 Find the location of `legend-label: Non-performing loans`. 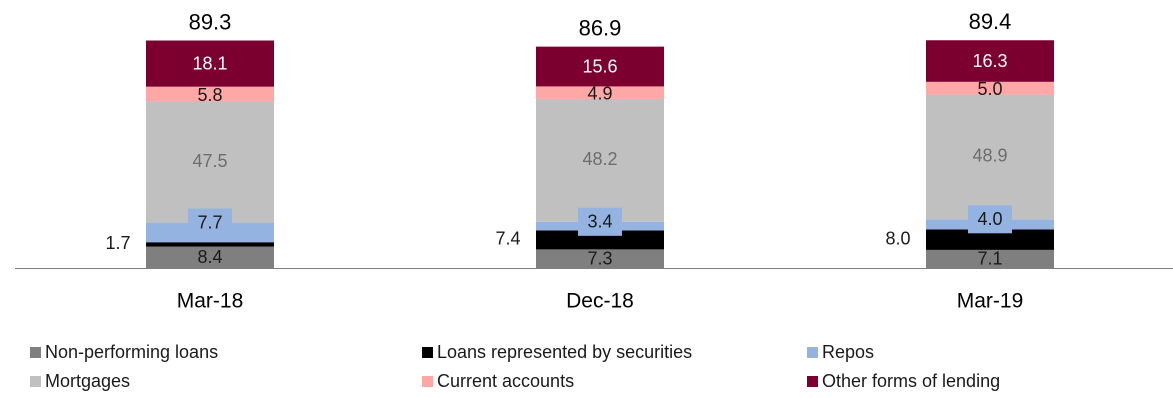

legend-label: Non-performing loans is located at coordinates (132, 352).